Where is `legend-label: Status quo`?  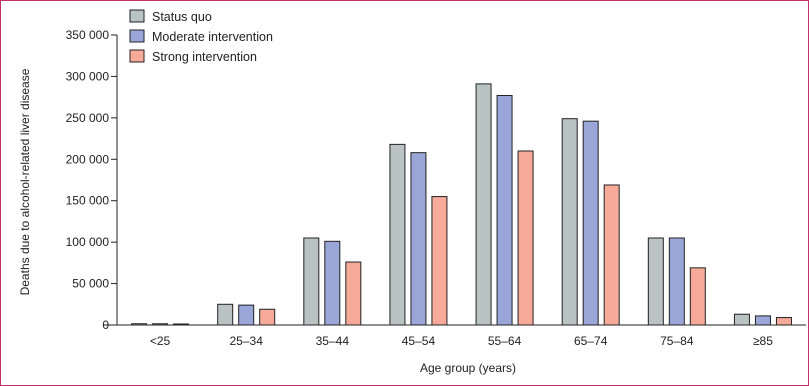 legend-label: Status quo is located at coordinates (182, 17).